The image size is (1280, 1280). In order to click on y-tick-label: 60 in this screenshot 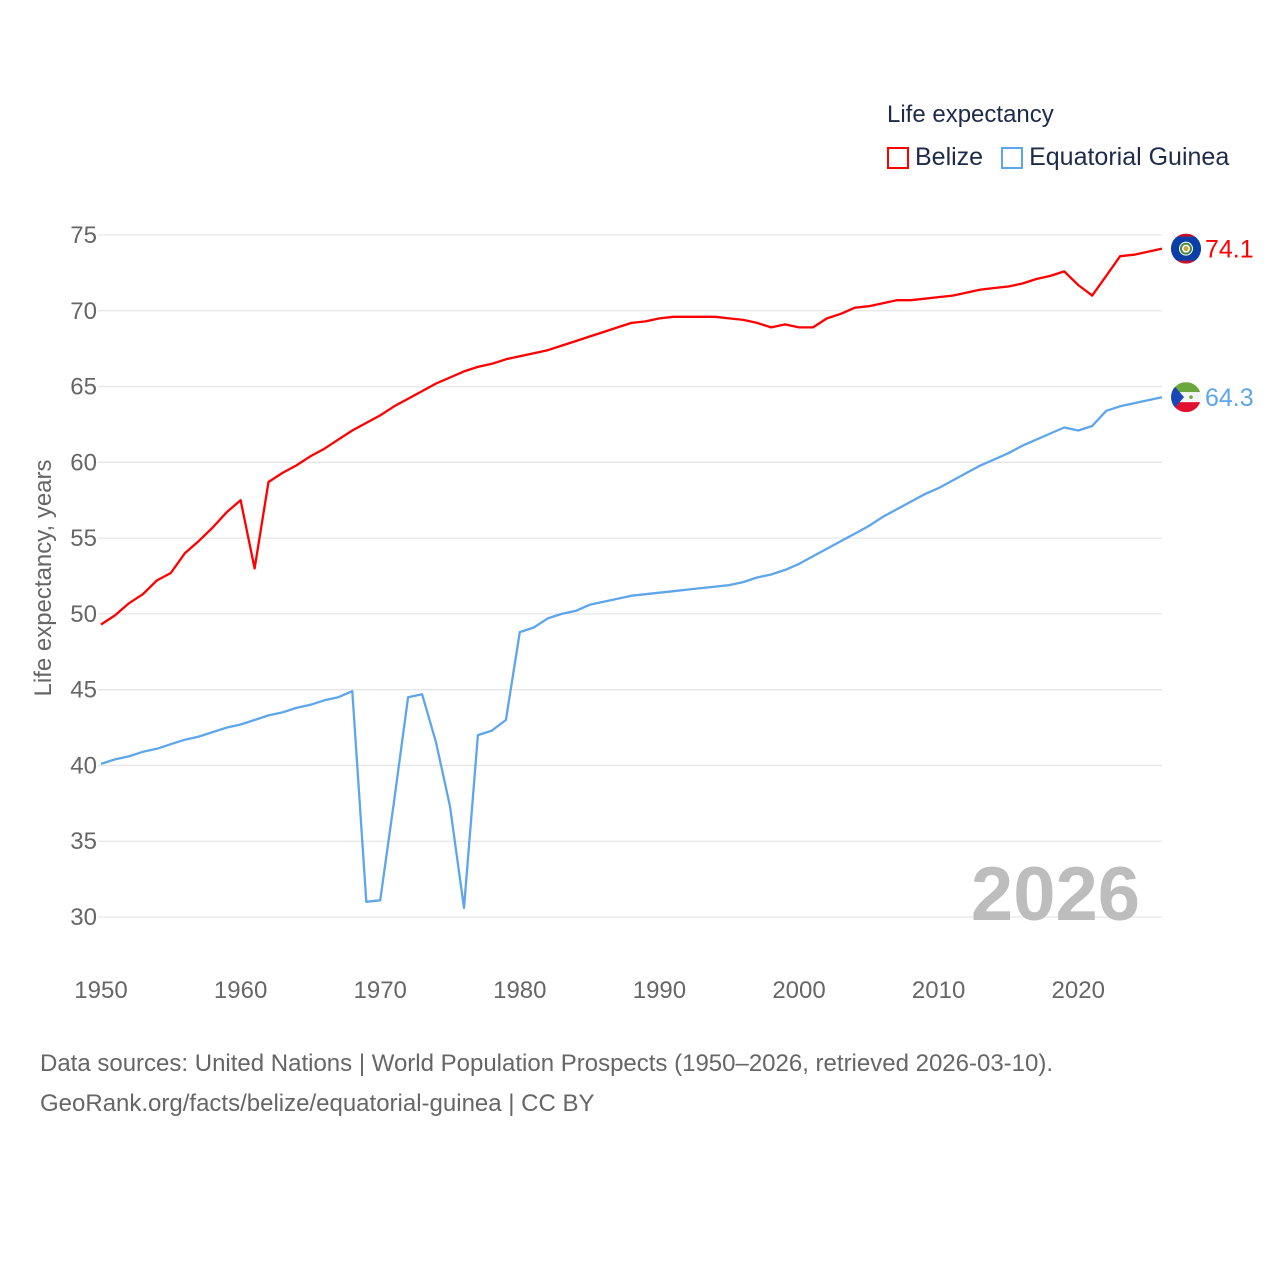, I will do `click(83, 462)`.